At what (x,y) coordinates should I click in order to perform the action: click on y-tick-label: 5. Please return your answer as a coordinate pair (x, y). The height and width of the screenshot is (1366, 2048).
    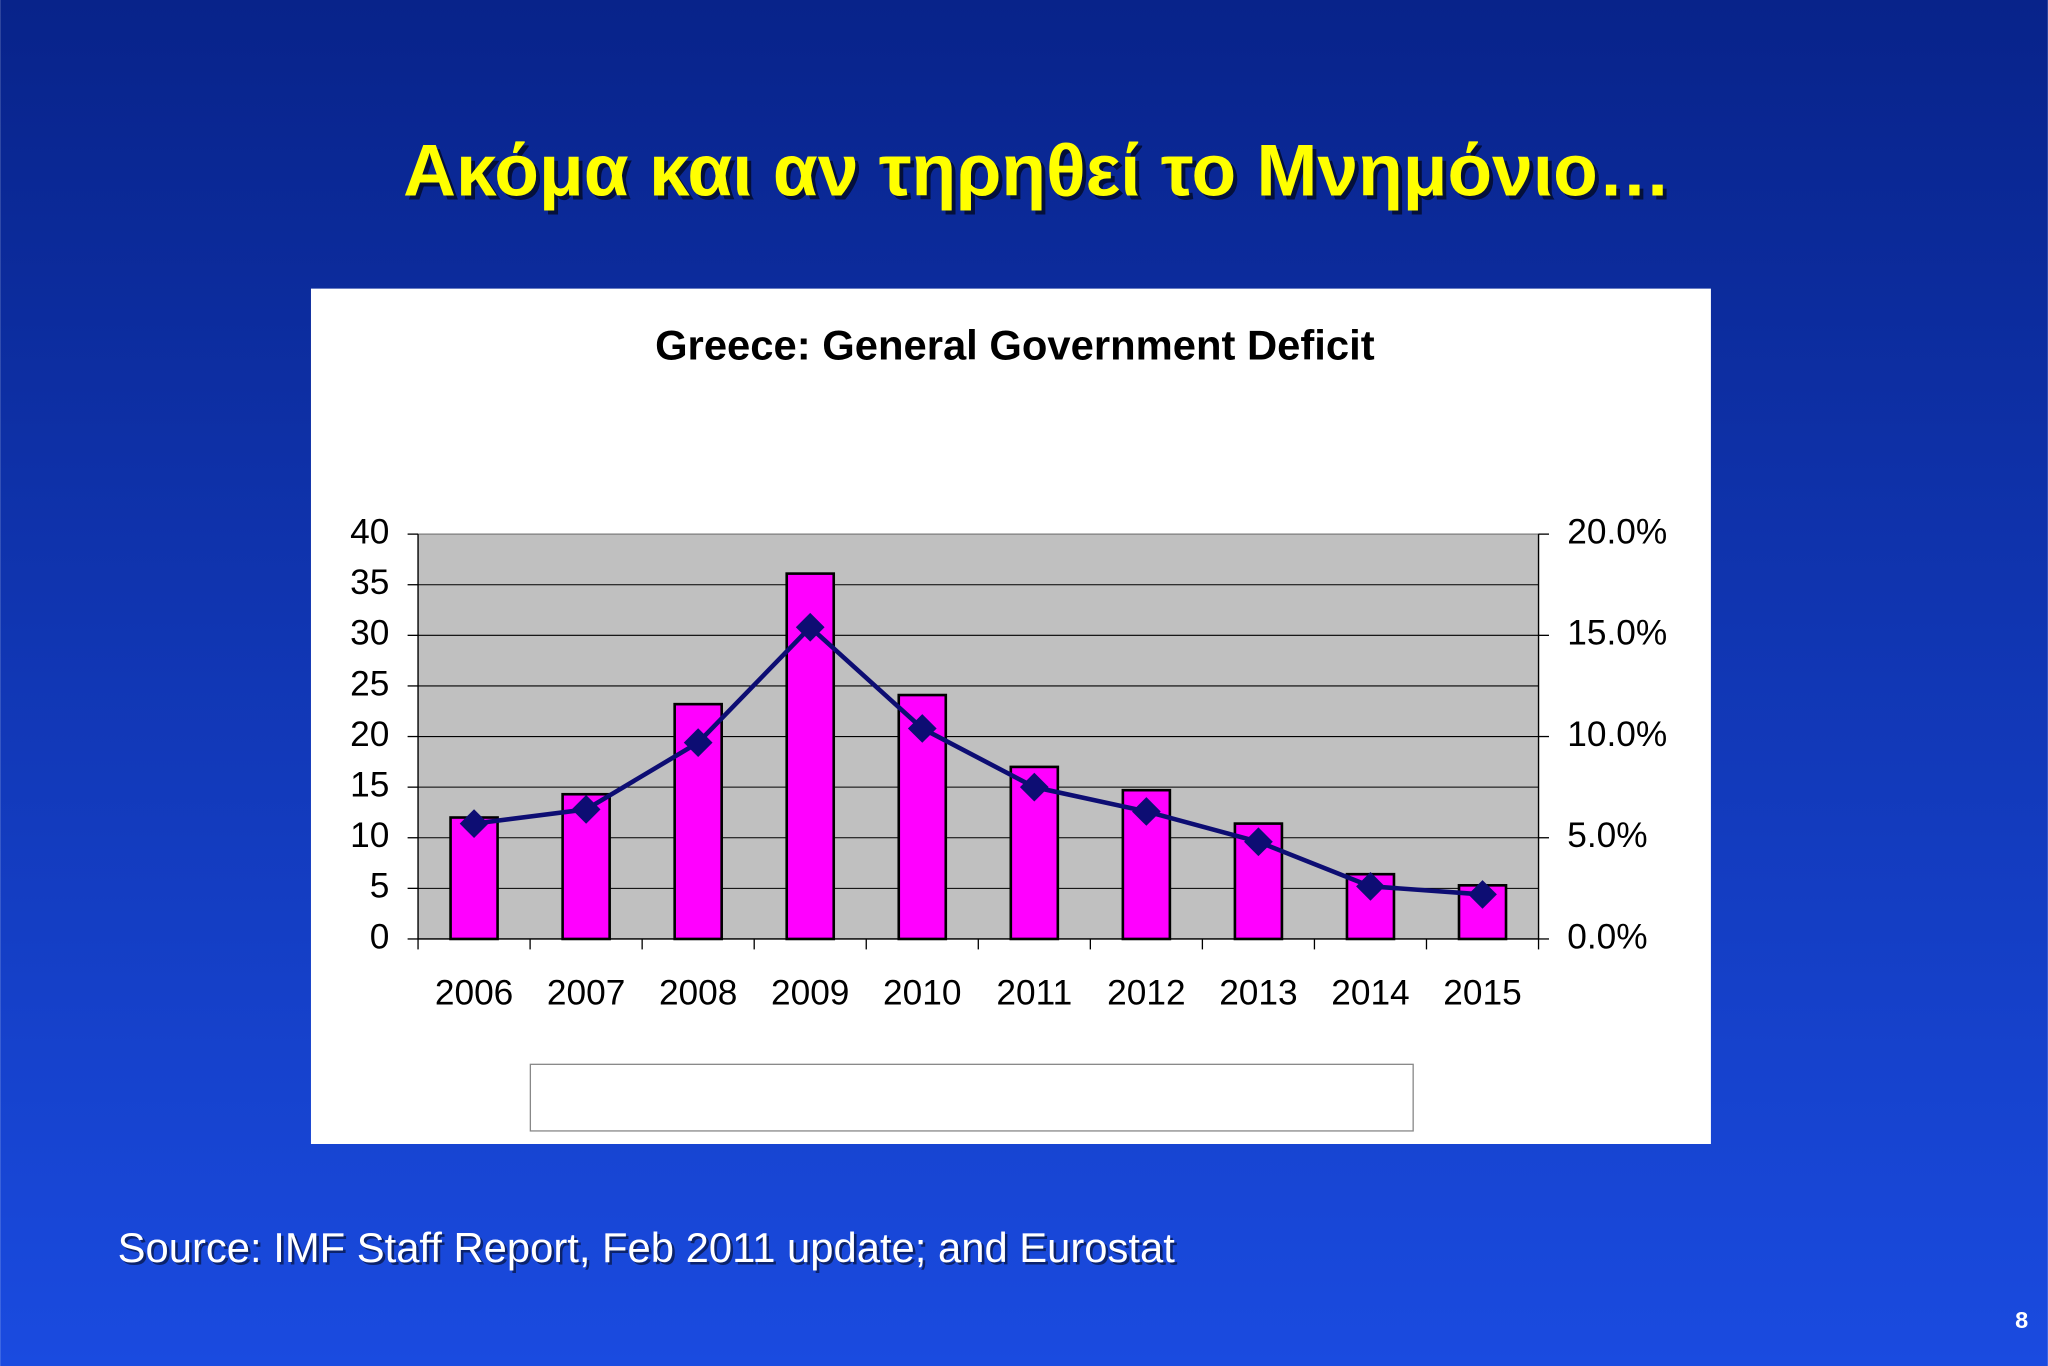
    Looking at the image, I should click on (380, 886).